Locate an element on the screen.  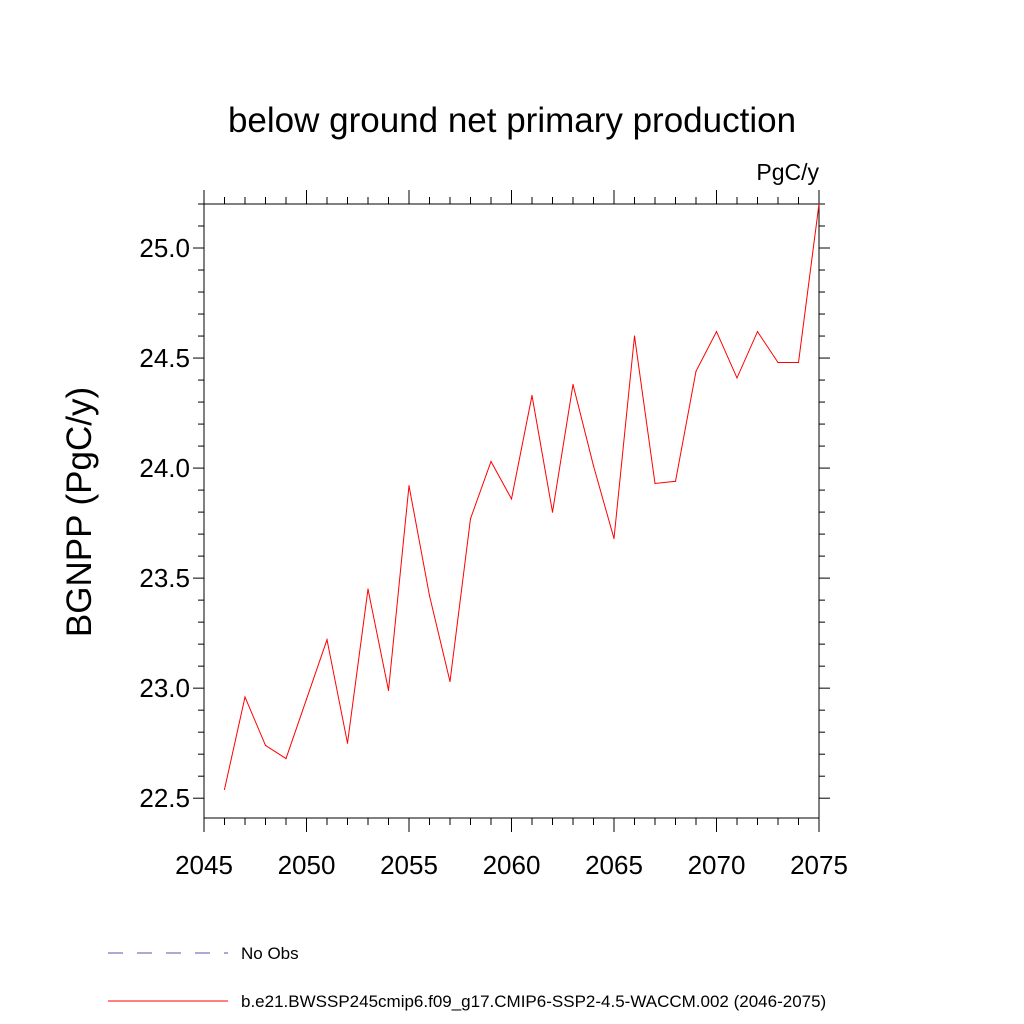
chart-title: below ground net primary production is located at coordinates (512, 120).